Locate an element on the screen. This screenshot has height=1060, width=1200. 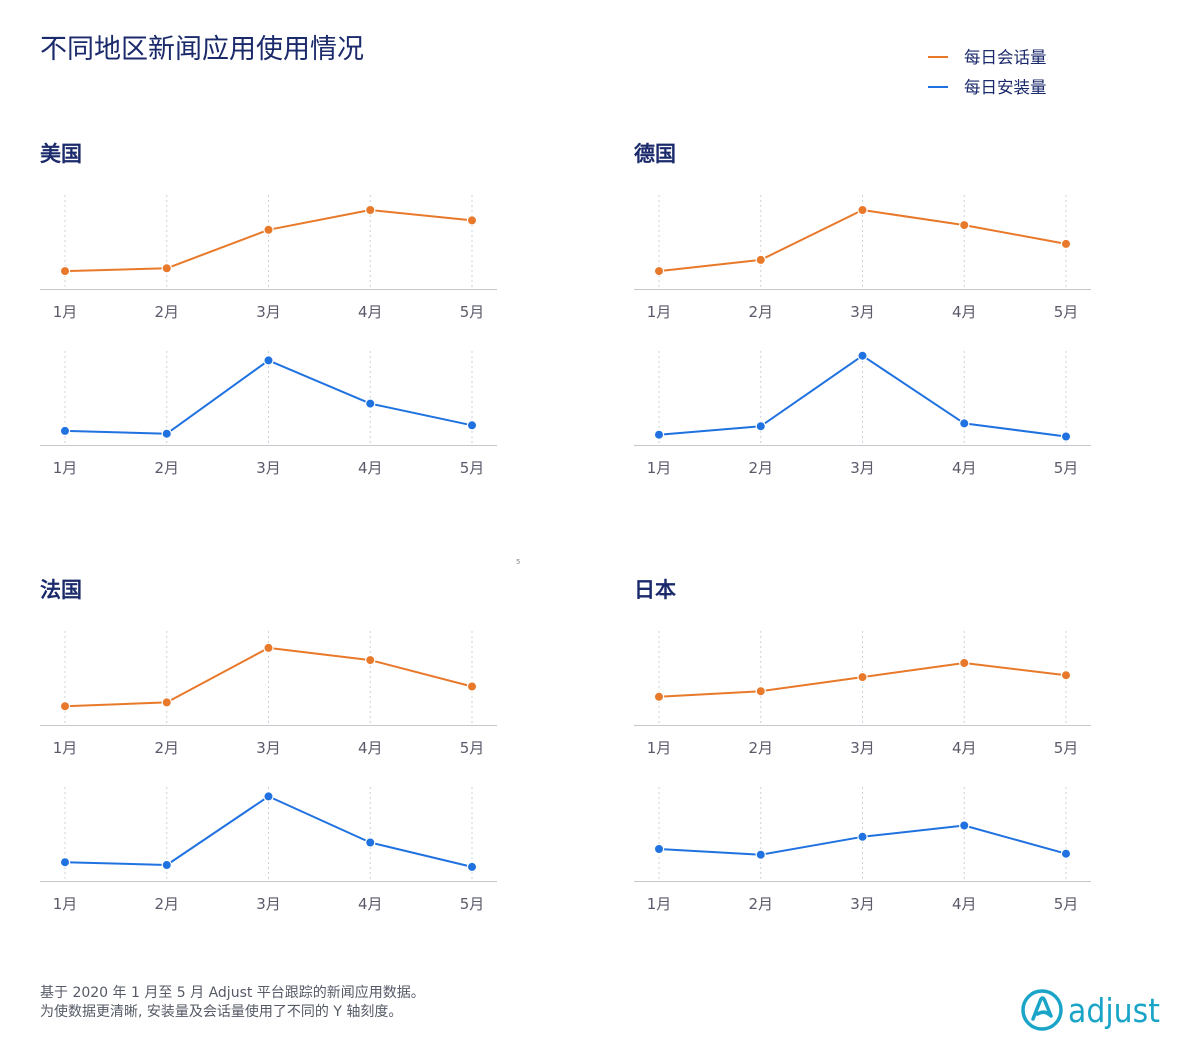
region-panel-germany: 德国 1月 2月 3月 4月 5月 1月 2月 3月 4月 5月 is located at coordinates (864, 310).